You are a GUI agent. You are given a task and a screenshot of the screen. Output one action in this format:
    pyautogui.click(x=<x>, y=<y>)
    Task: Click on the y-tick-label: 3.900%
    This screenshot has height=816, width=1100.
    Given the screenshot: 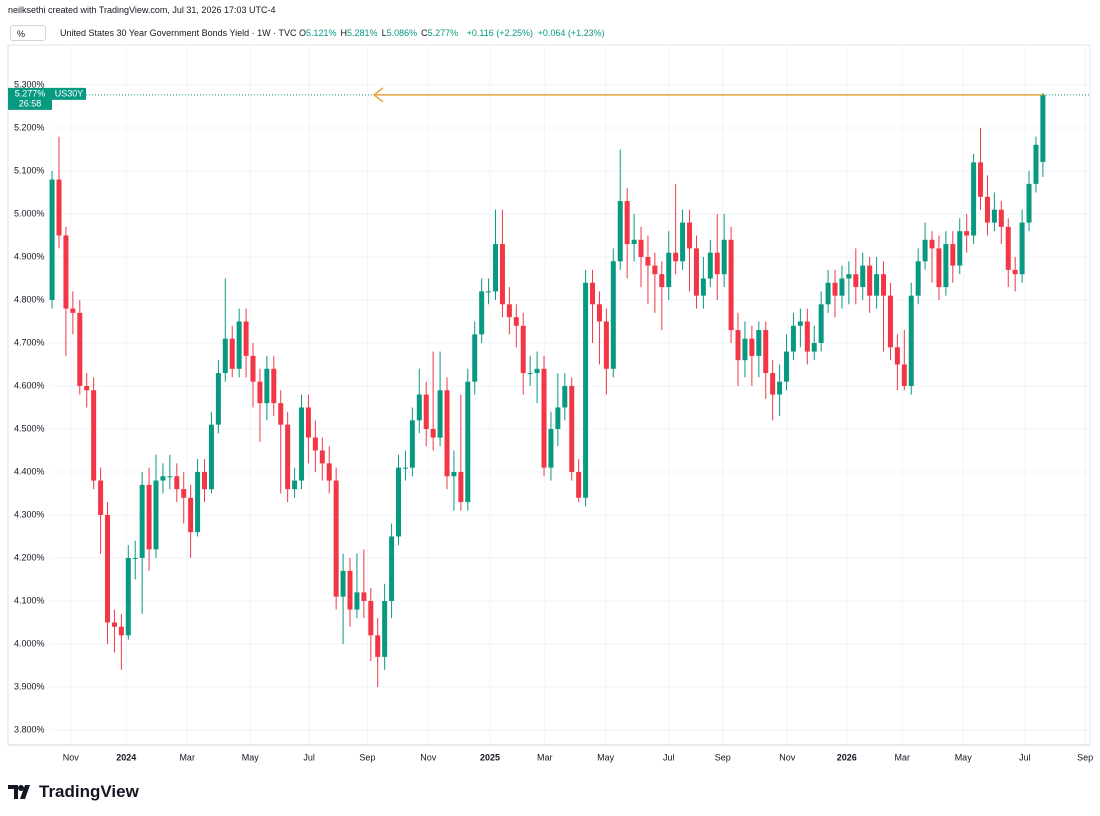 What is the action you would take?
    pyautogui.click(x=29, y=686)
    